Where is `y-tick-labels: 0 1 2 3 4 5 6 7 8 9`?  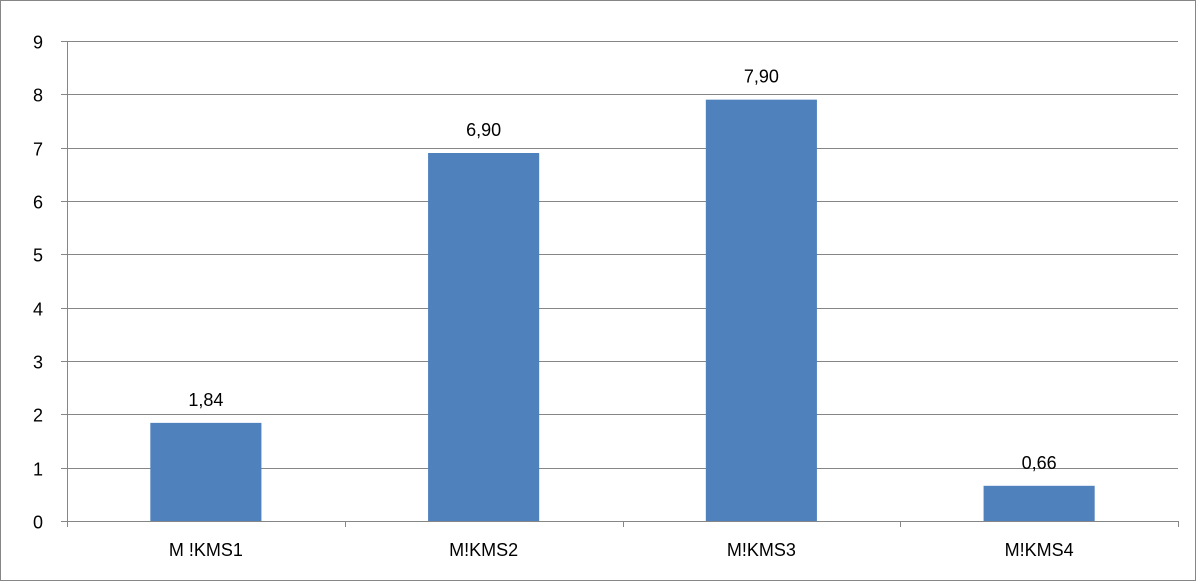
y-tick-labels: 0 1 2 3 4 5 6 7 8 9 is located at coordinates (38, 283).